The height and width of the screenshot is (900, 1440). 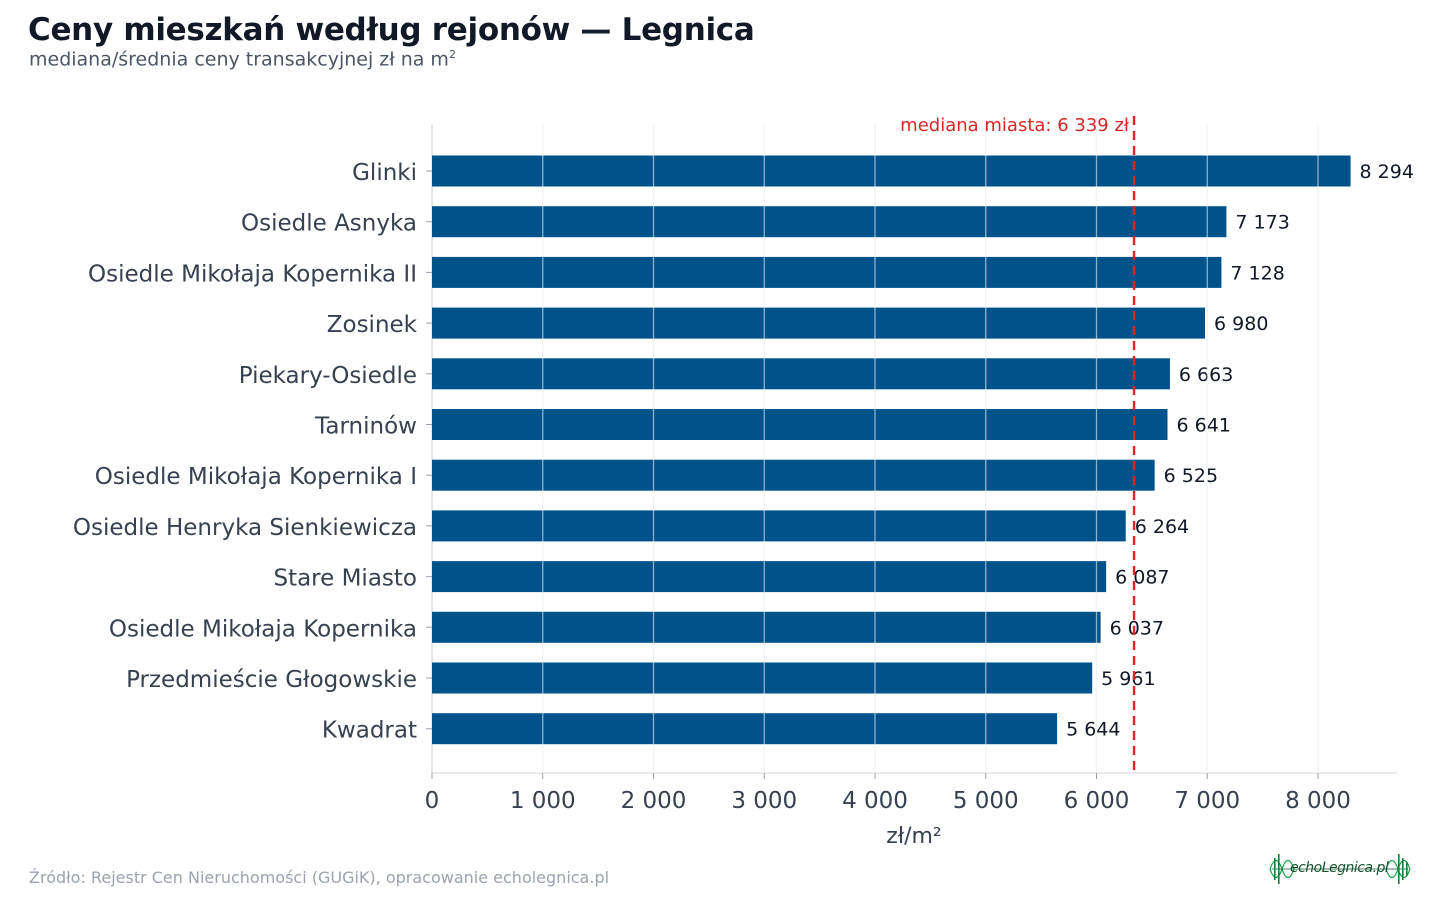 I want to click on value-label: 6 037, so click(x=1137, y=628).